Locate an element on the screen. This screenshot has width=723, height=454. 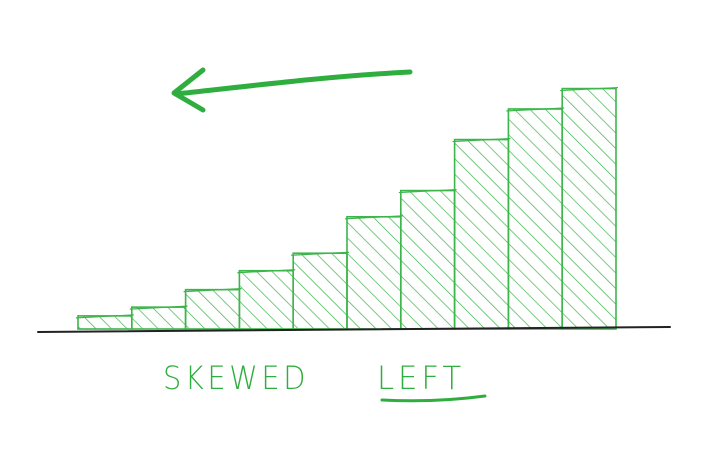
caption-skewed: SKEWED is located at coordinates (236, 378).